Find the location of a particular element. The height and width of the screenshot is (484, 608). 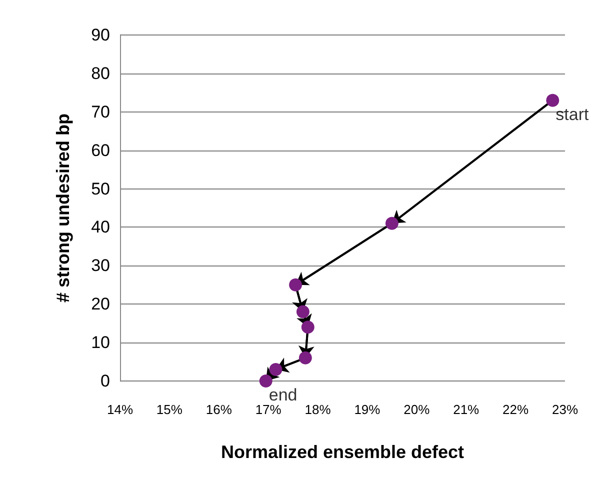

x-axis-title: Normalized ensemble defect is located at coordinates (342, 452).